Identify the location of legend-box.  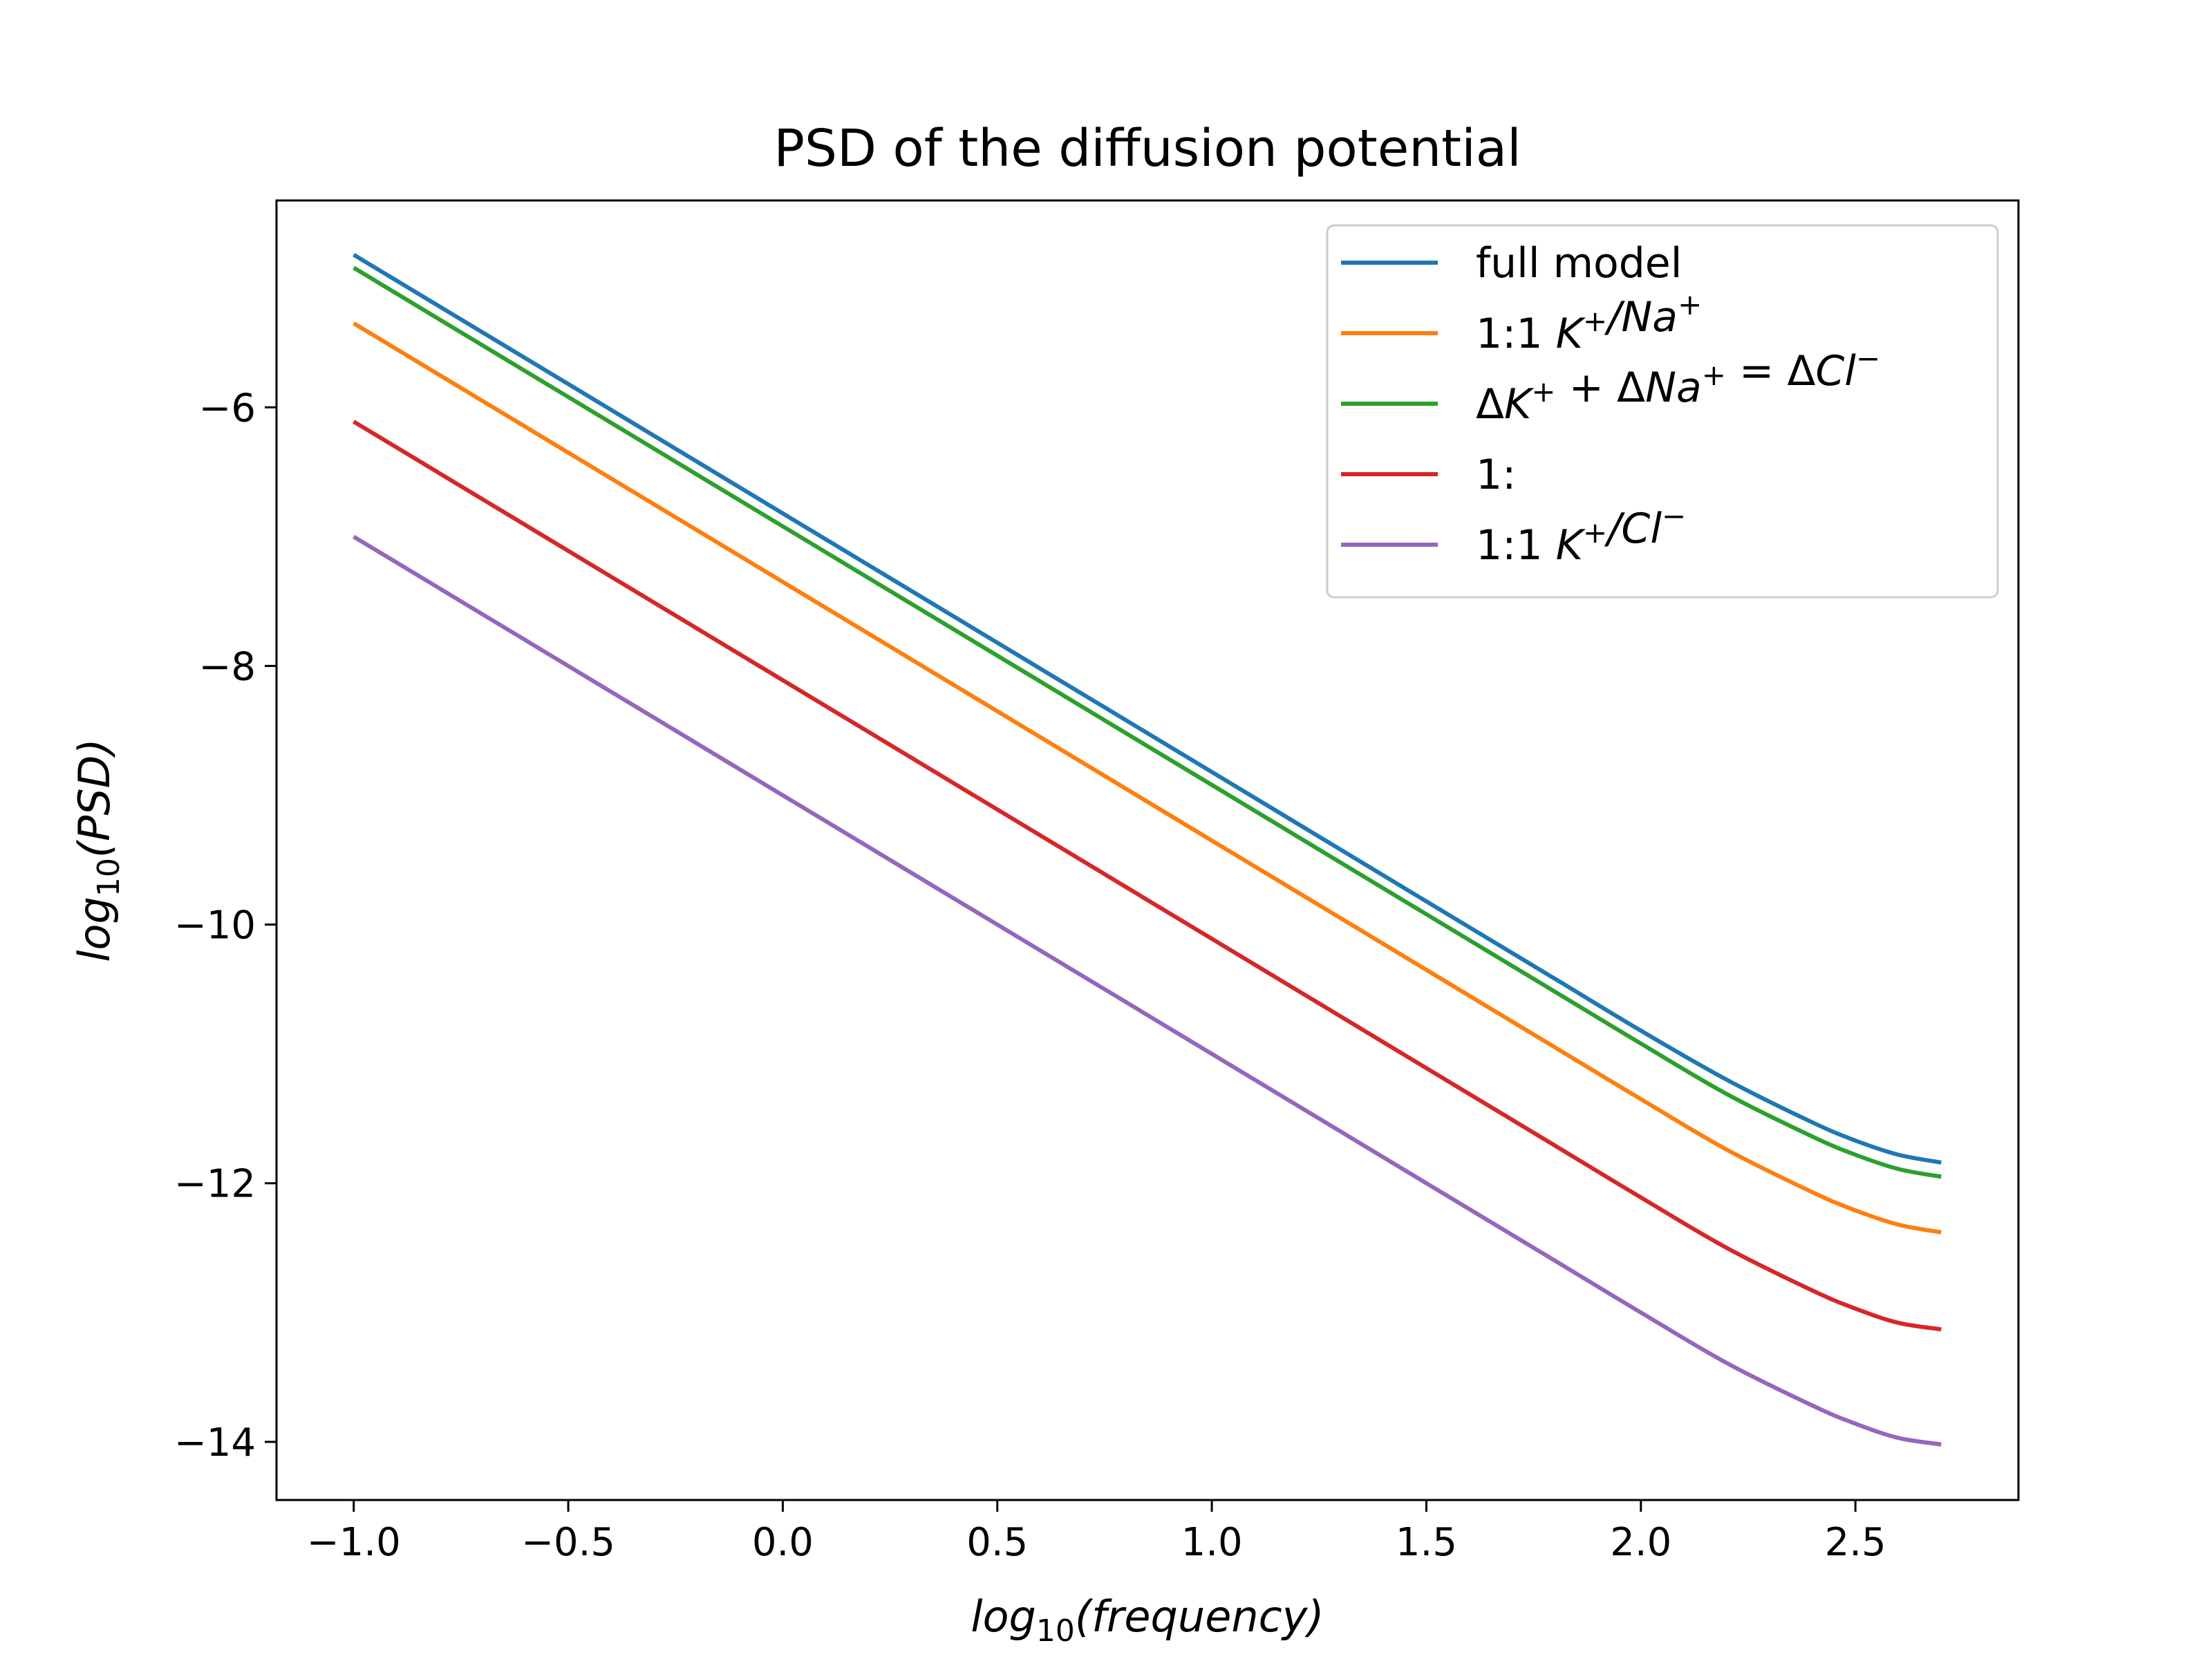
(1662, 412).